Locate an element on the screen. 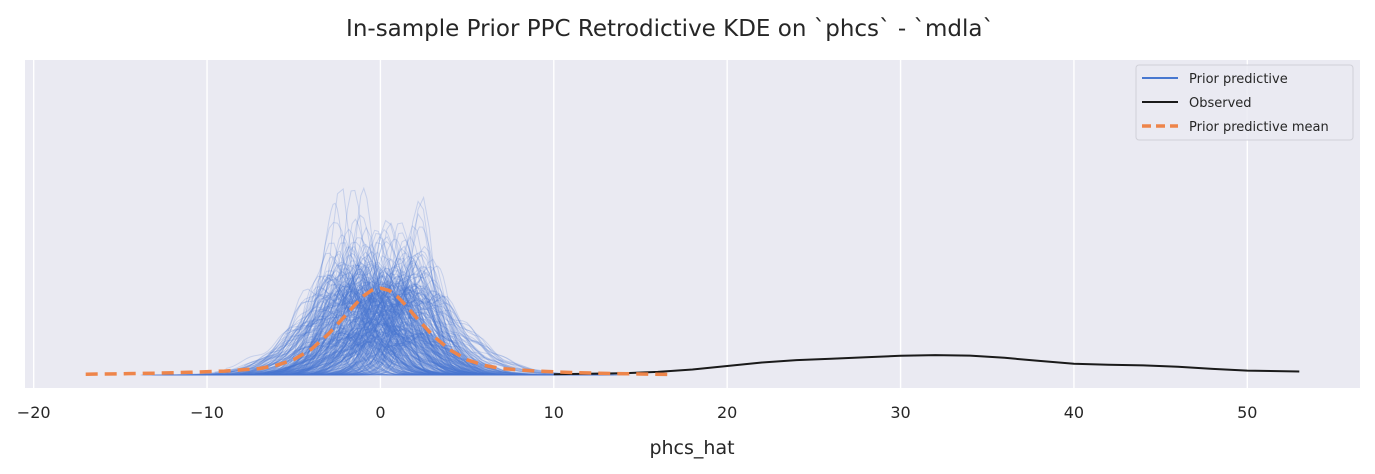 The image size is (1375, 474). legend-box is located at coordinates (1244, 102).